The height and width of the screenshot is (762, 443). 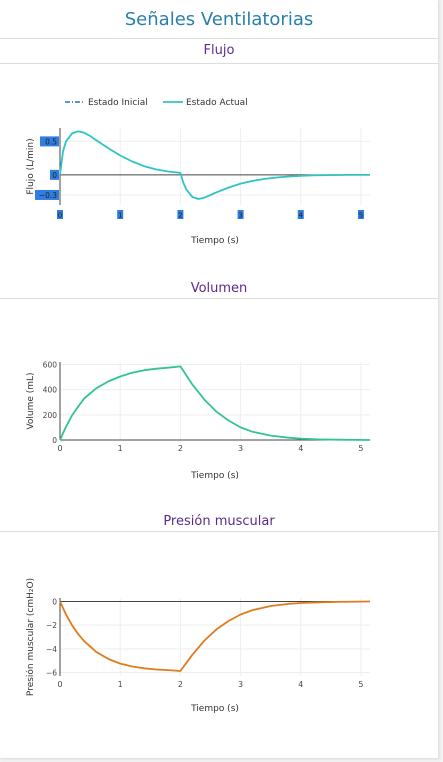 I want to click on section-title-flujo: Flujo, so click(x=219, y=50).